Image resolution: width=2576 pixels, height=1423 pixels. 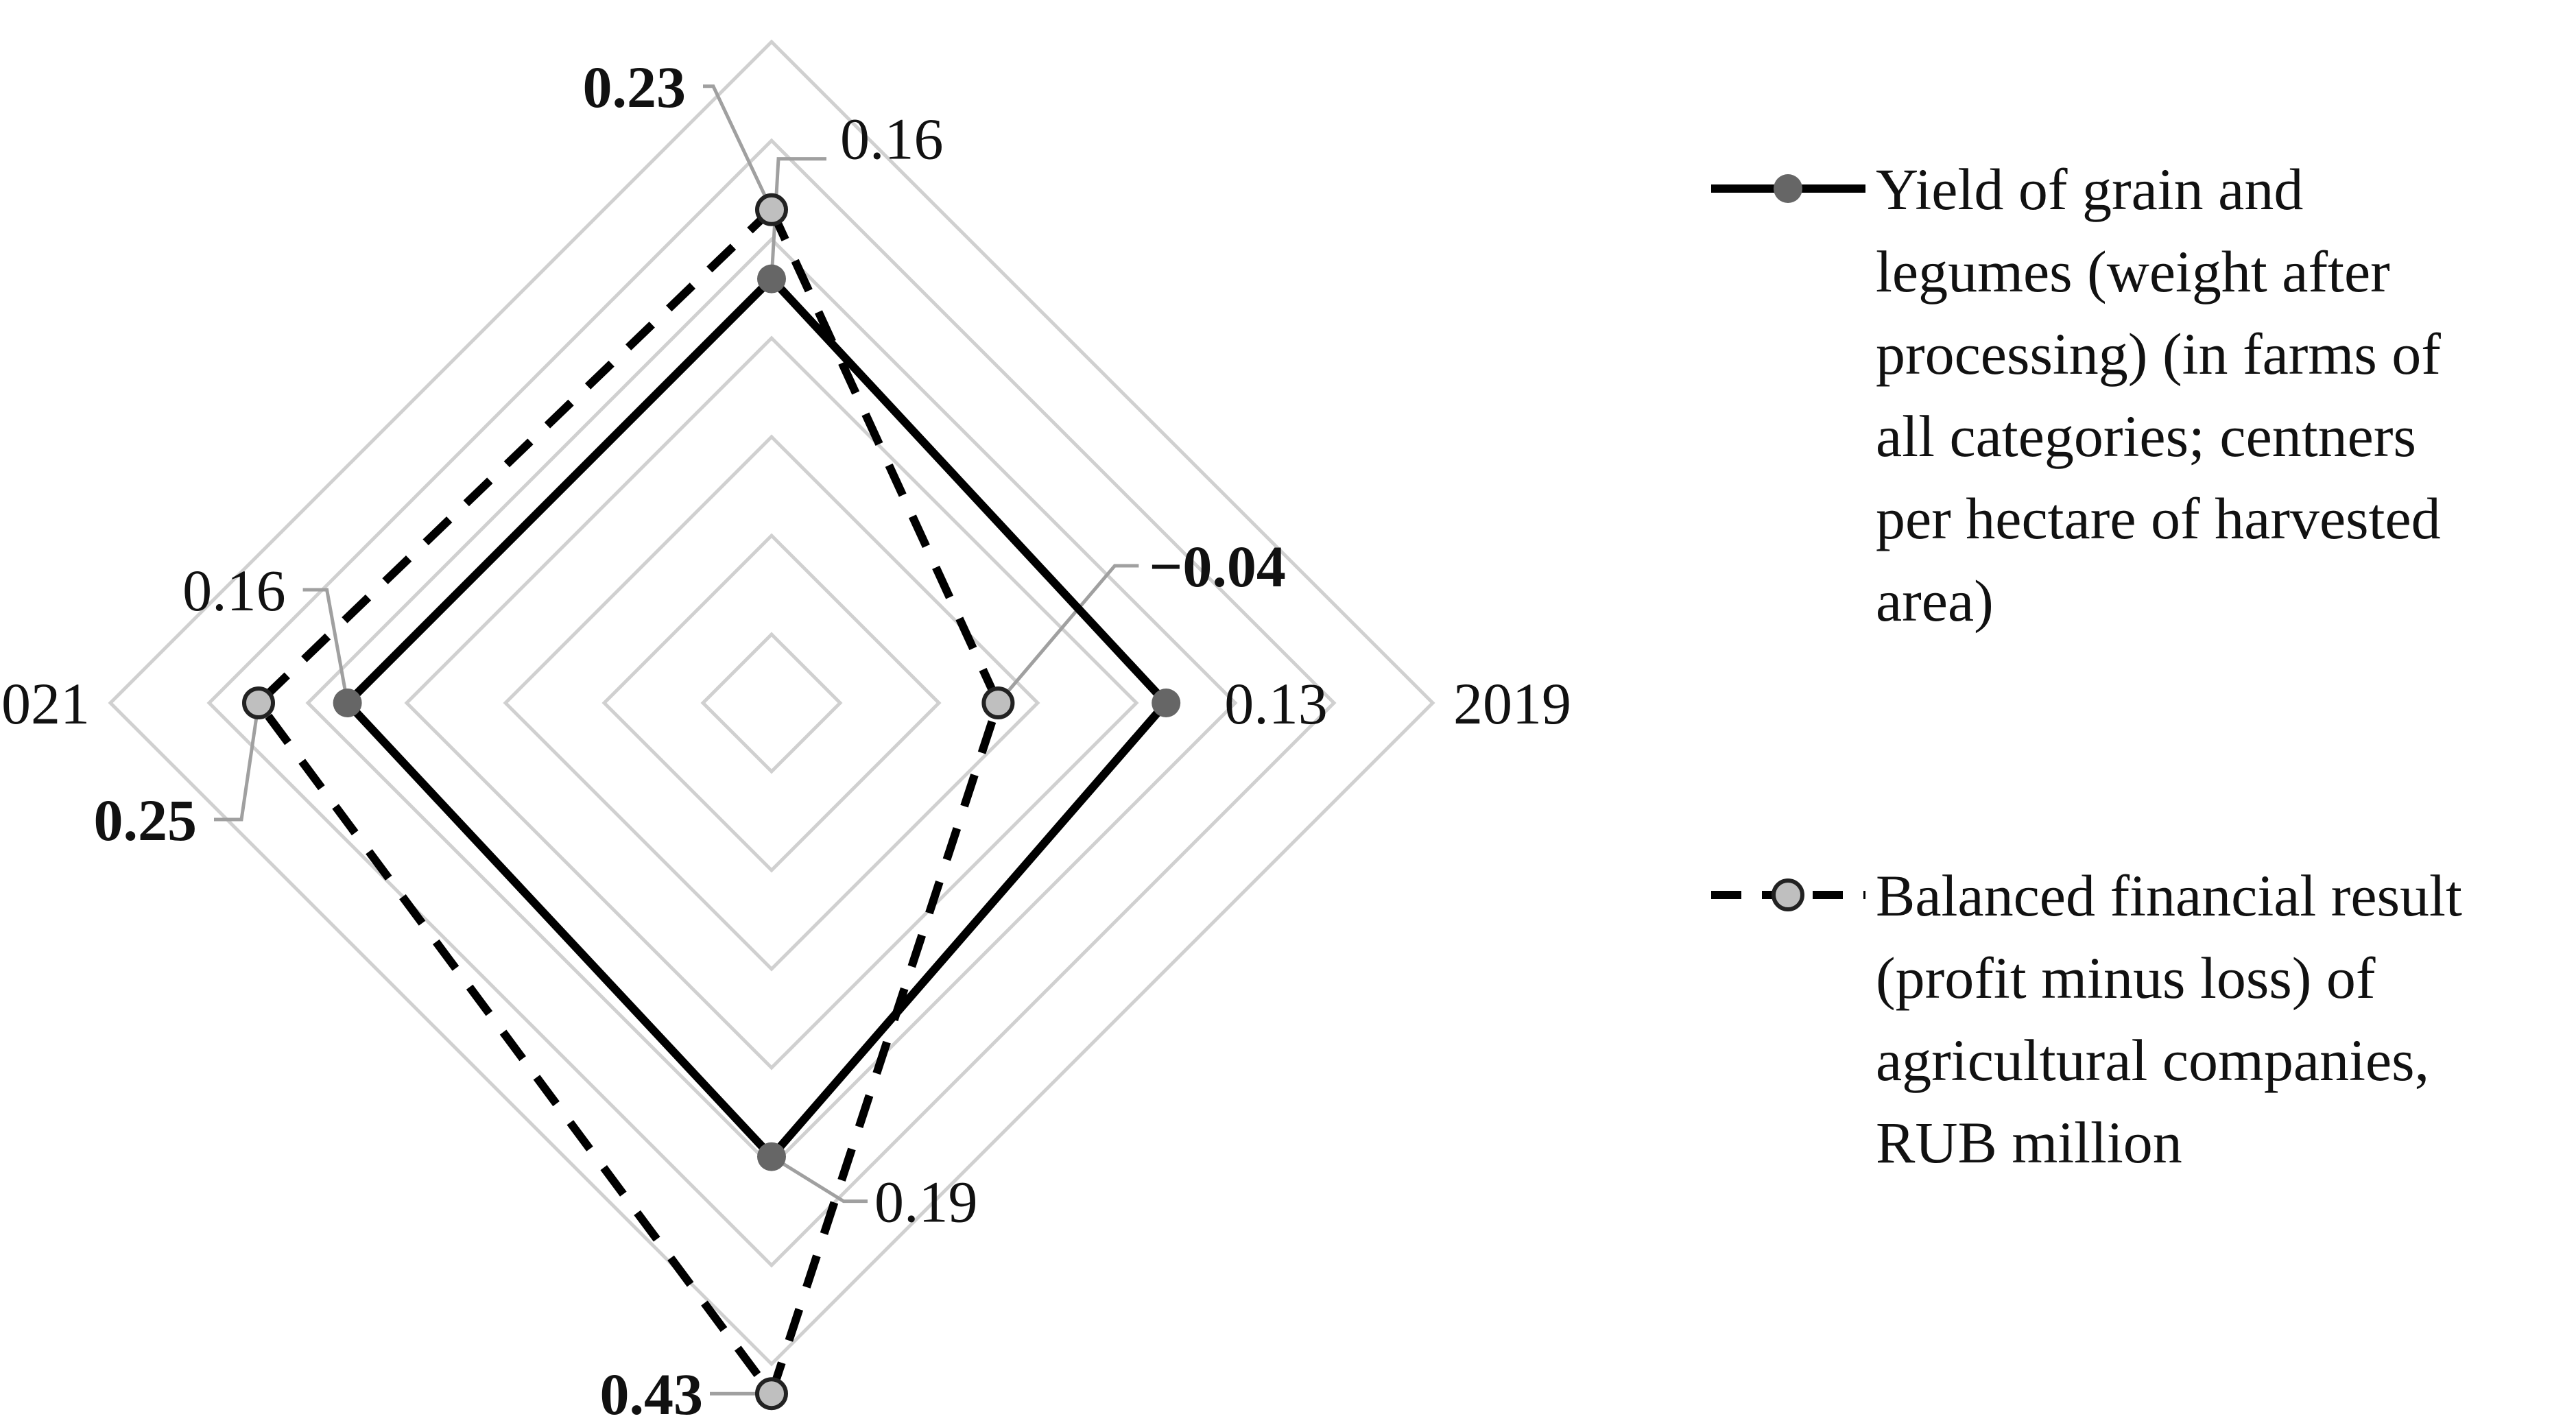 What do you see at coordinates (347, 703) in the screenshot?
I see `series-0-point-2021` at bounding box center [347, 703].